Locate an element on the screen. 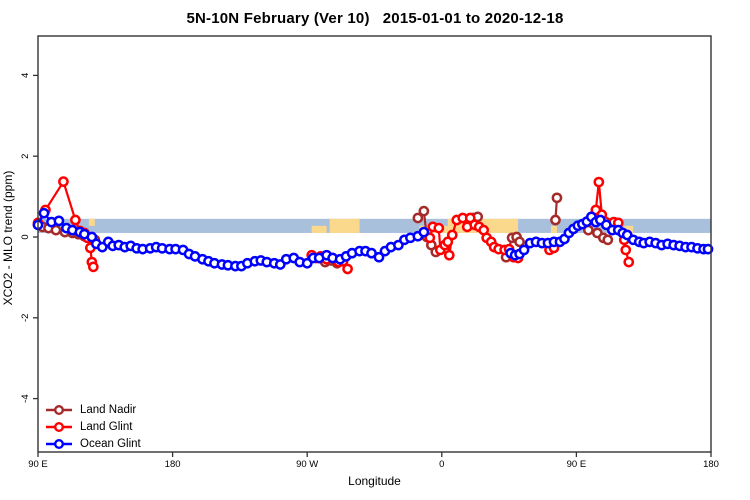  y-tick-label: 2 is located at coordinates (25, 156).